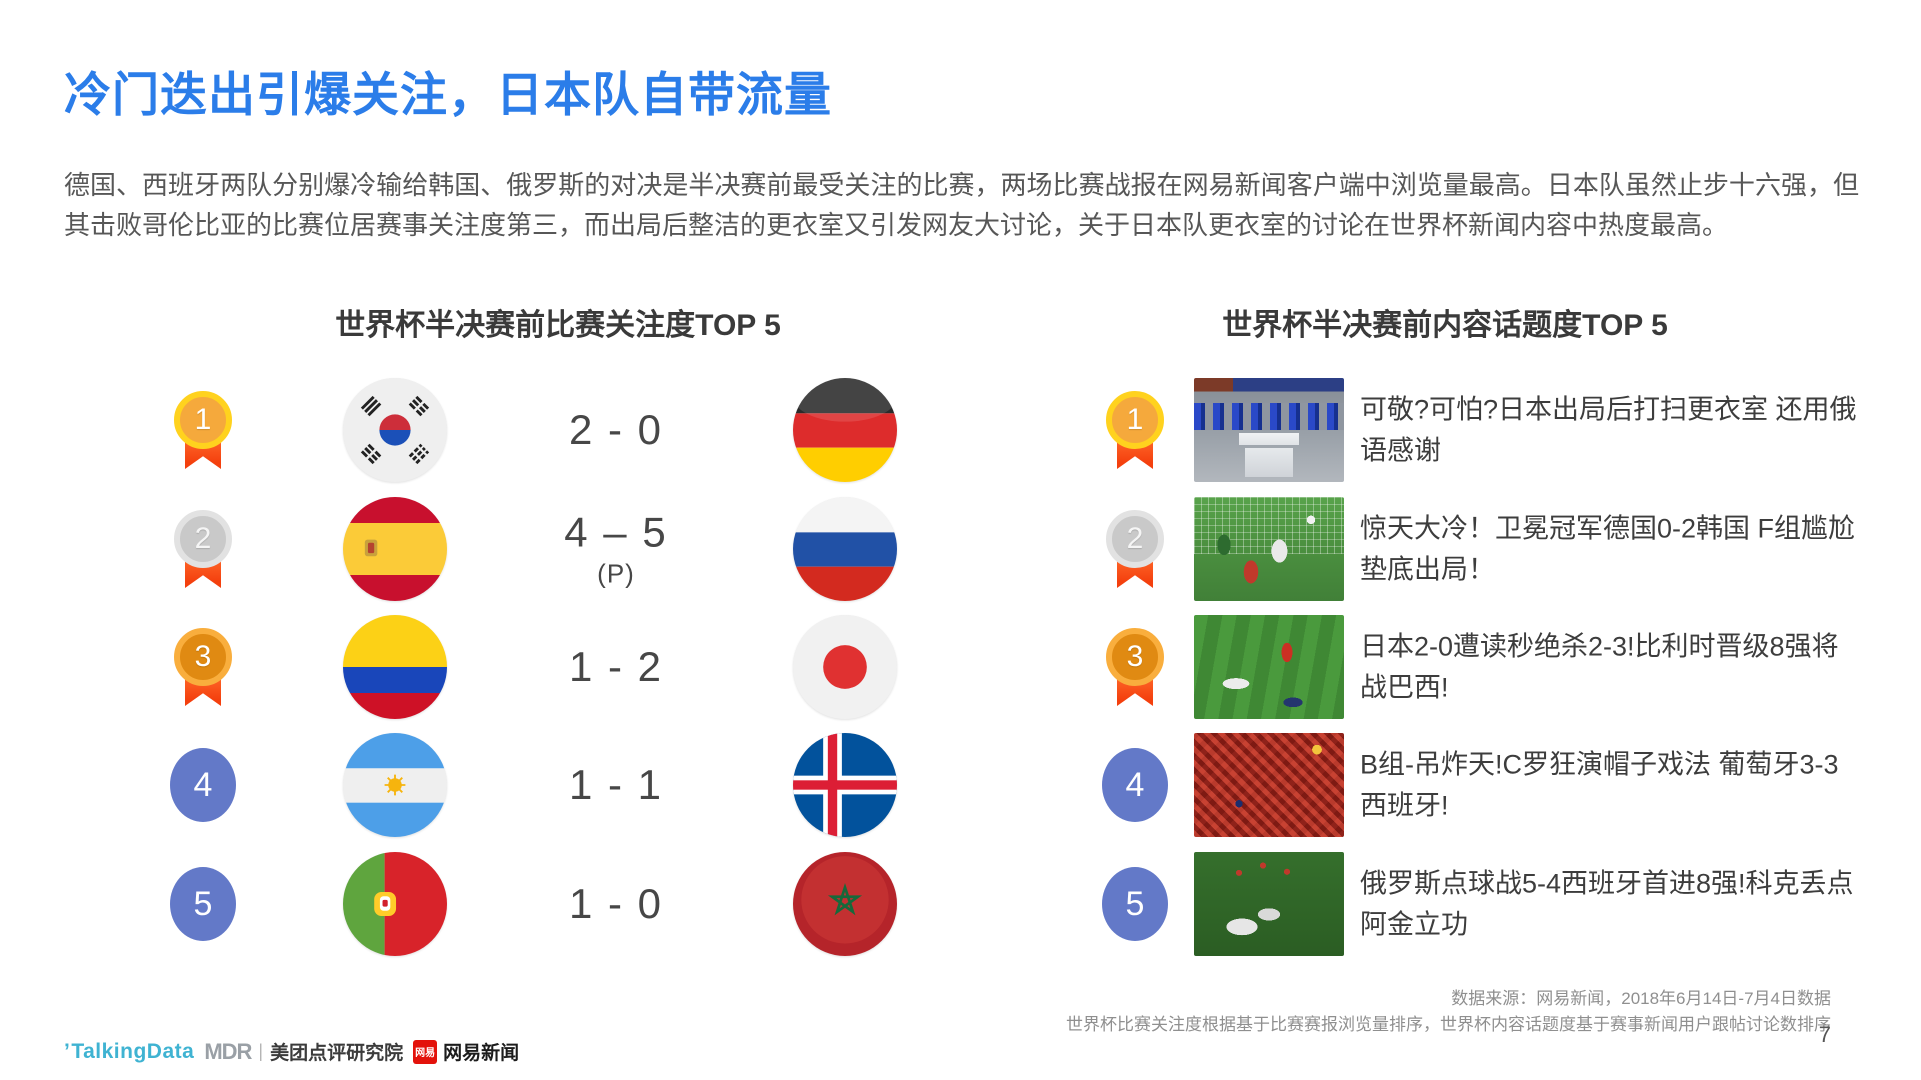 Image resolution: width=1921 pixels, height=1080 pixels. I want to click on talkingdata-logo: TalkingData, so click(129, 1052).